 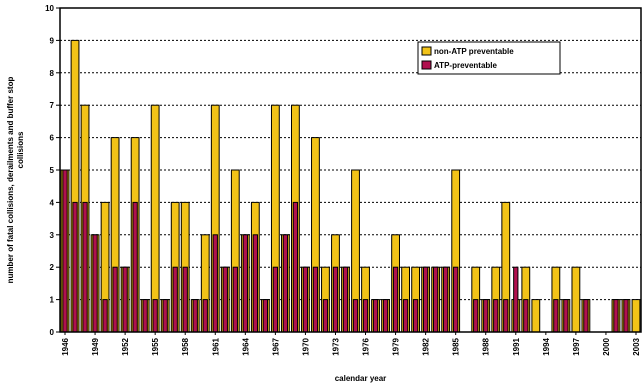 What do you see at coordinates (466, 65) in the screenshot?
I see `legend-label-atp: ATP-preventable` at bounding box center [466, 65].